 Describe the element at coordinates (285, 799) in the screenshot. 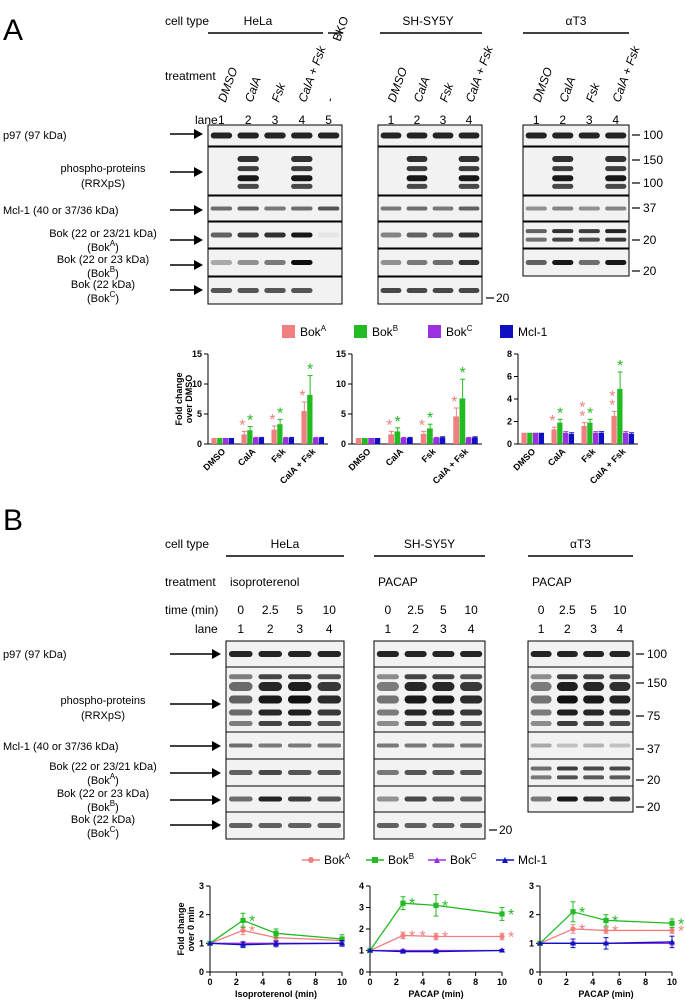

I see `blot-b-hela-bokb` at that location.